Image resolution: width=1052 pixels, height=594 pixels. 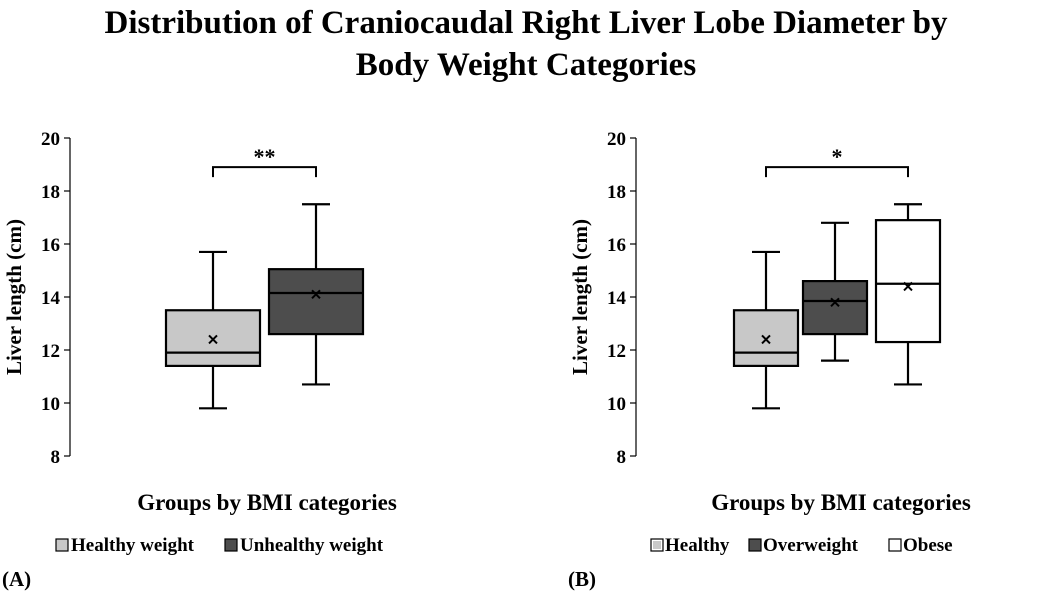 I want to click on panel-b-legend: Healthy Overweight Obese, so click(x=801, y=545).